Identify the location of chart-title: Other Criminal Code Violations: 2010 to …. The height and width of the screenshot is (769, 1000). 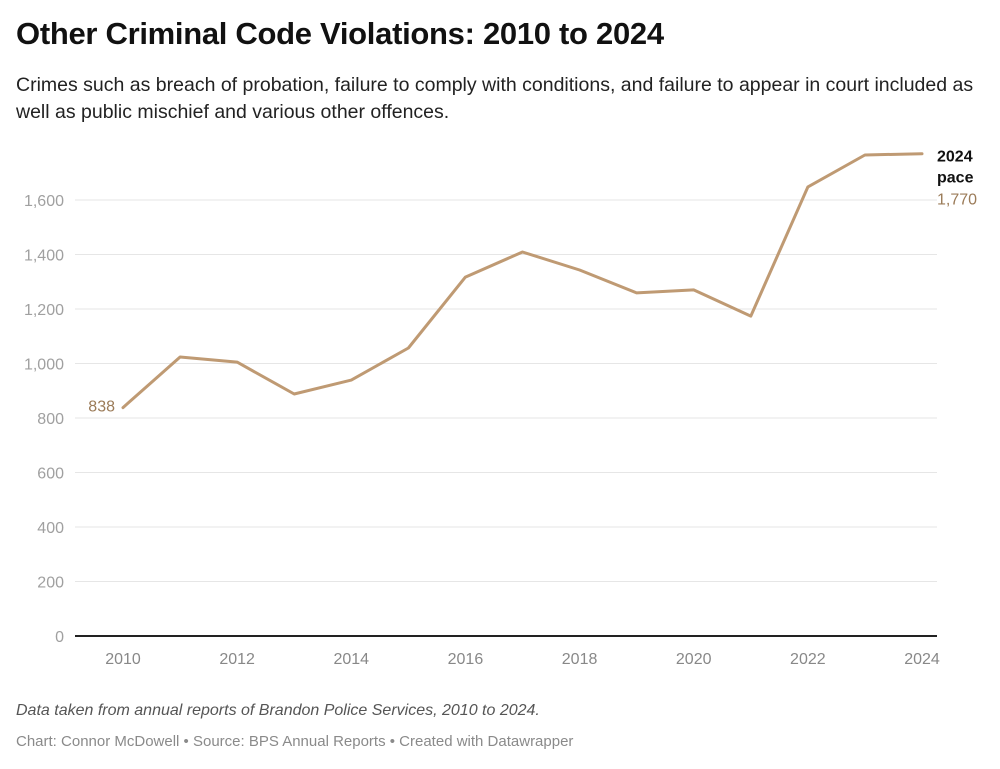
(340, 33).